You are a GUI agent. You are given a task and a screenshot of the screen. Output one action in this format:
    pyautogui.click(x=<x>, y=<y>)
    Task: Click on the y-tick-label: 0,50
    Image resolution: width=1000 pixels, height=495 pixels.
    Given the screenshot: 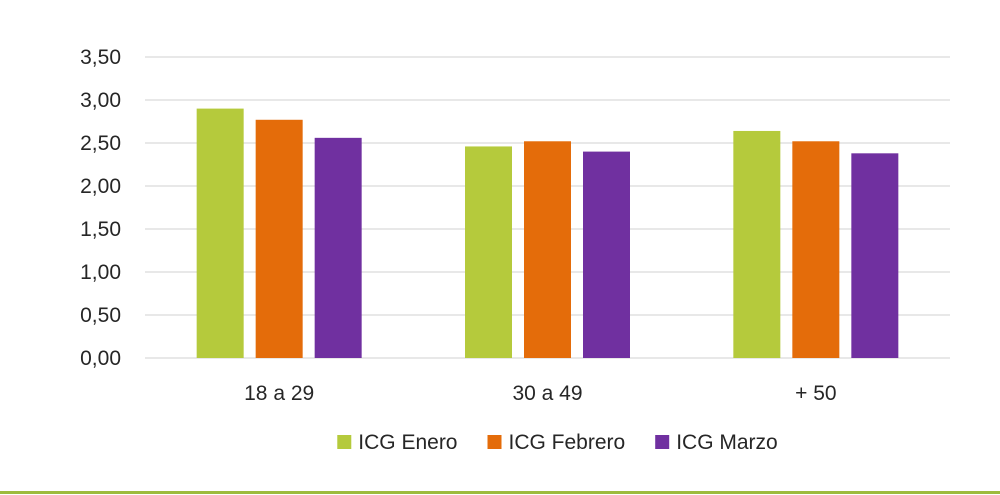 What is the action you would take?
    pyautogui.click(x=100, y=315)
    